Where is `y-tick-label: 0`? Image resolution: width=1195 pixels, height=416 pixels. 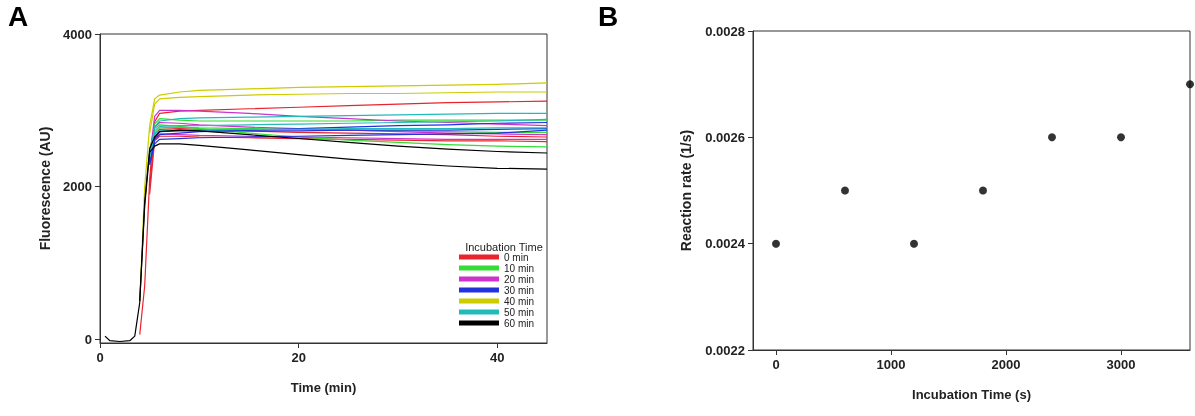
y-tick-label: 0 is located at coordinates (88, 339).